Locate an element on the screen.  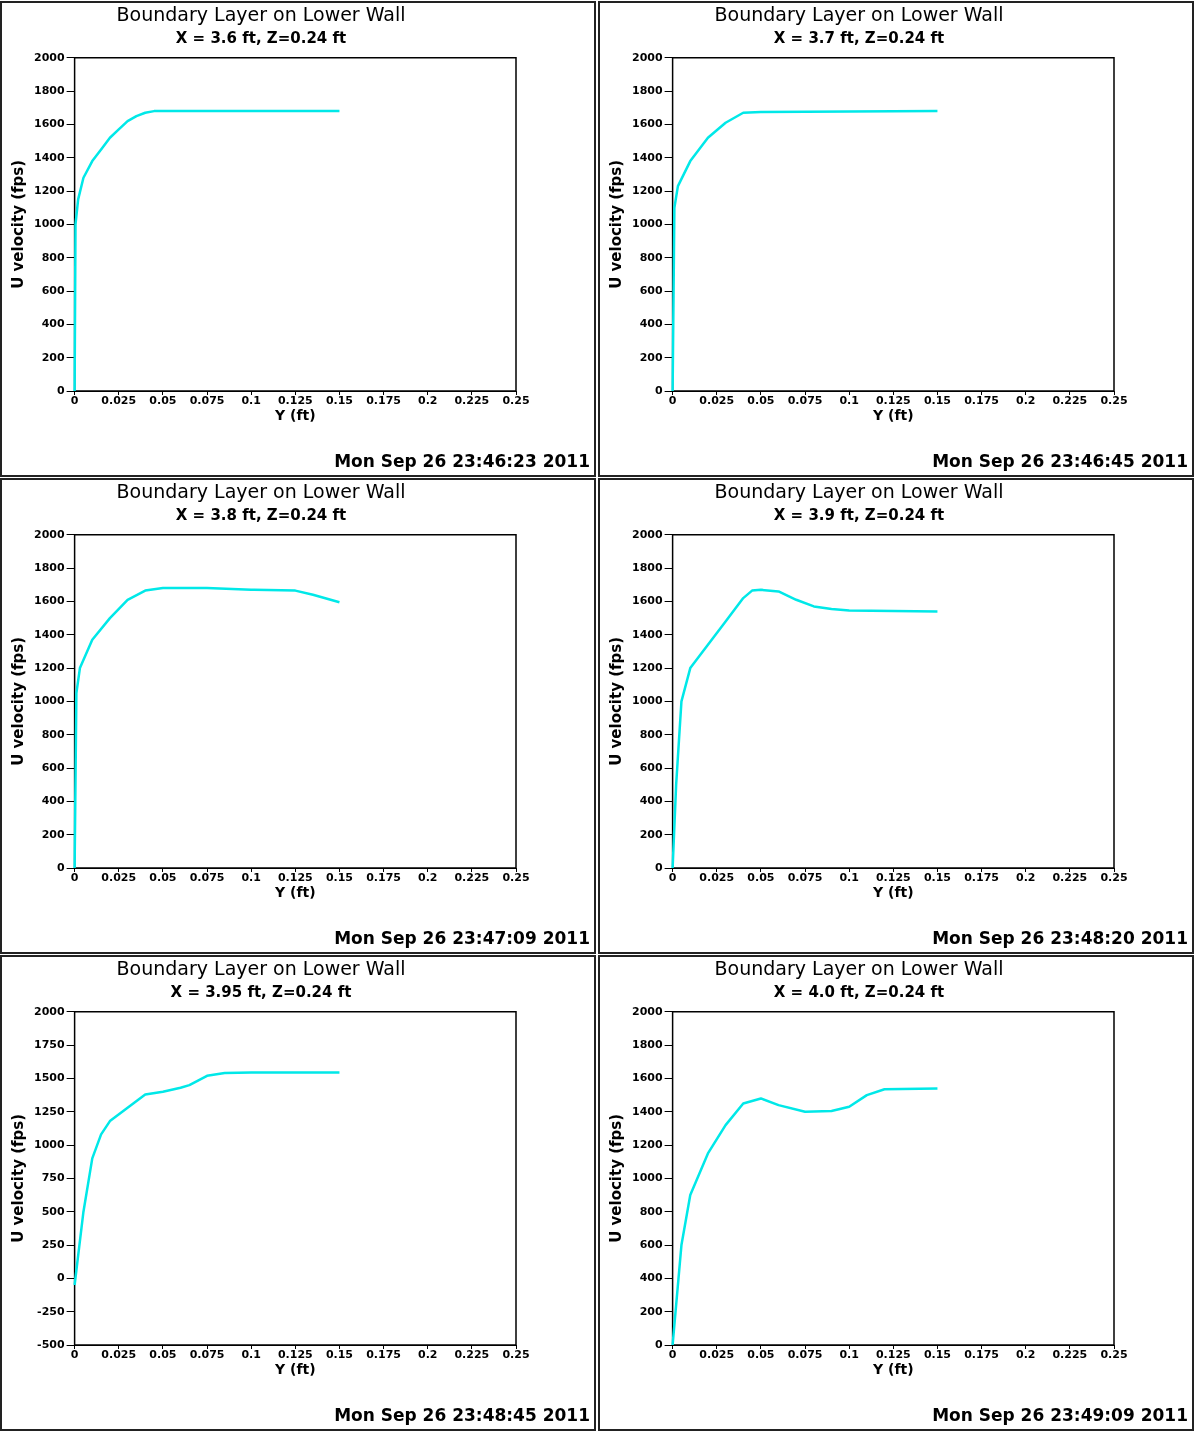
y-tick-label: 1500 is located at coordinates (49, 1078).